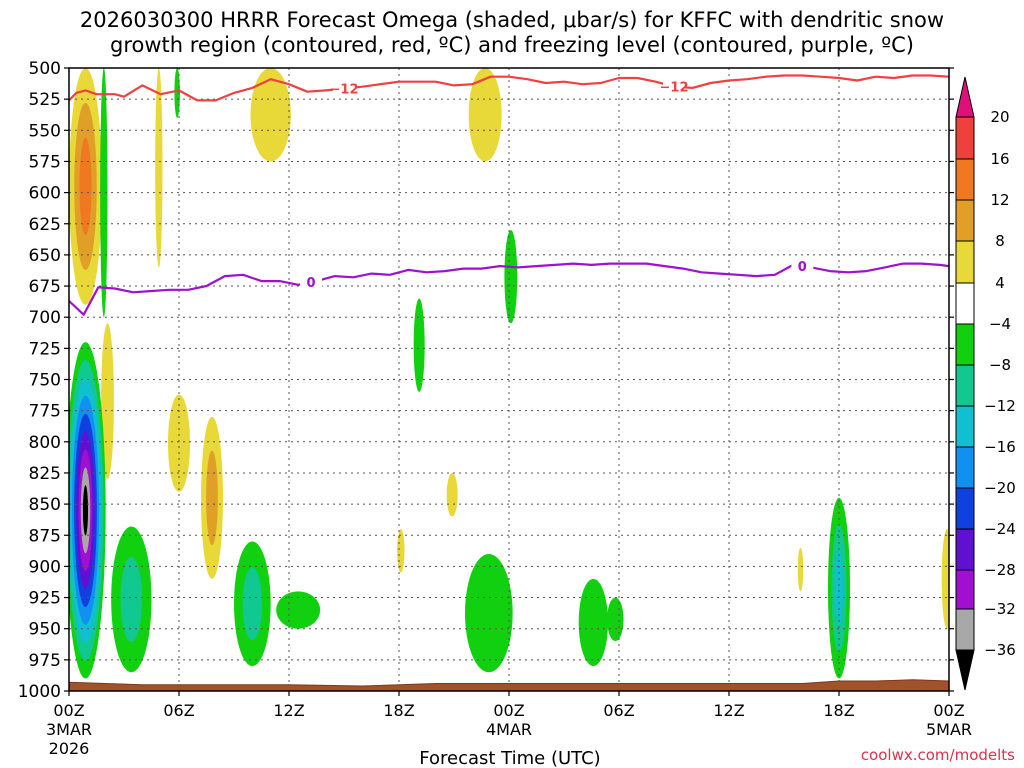  What do you see at coordinates (45, 536) in the screenshot?
I see `y-tick-label-875: 875` at bounding box center [45, 536].